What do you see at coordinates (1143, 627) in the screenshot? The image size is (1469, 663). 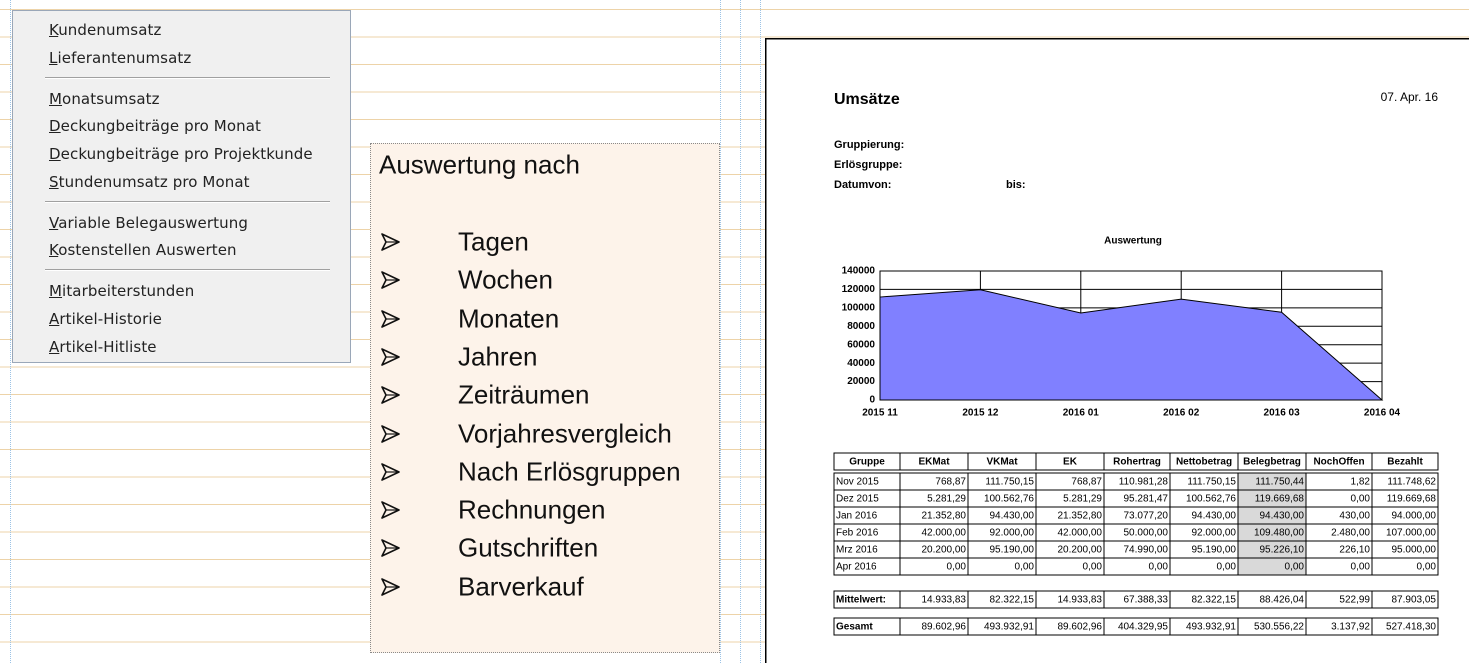 I see `table-cell-text: 404.329,95` at bounding box center [1143, 627].